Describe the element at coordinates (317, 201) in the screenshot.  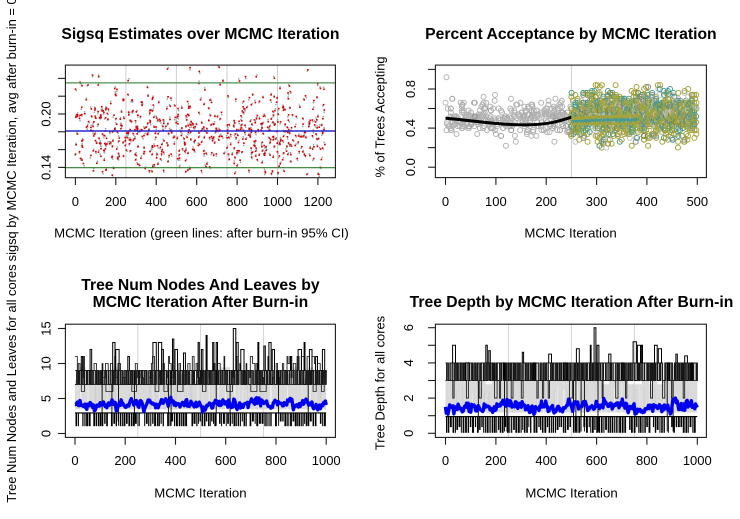
I see `svg-text: 1200` at that location.